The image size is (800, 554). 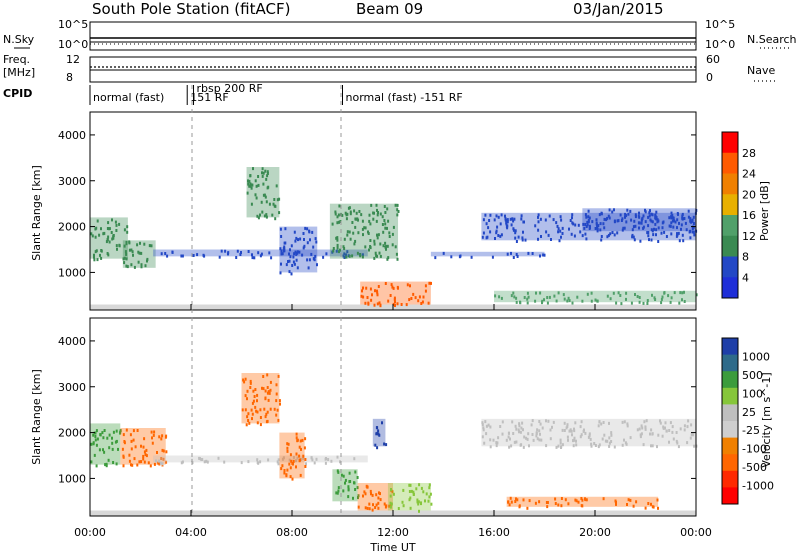 I want to click on date-label: 03/Jan/2015, so click(x=618, y=9).